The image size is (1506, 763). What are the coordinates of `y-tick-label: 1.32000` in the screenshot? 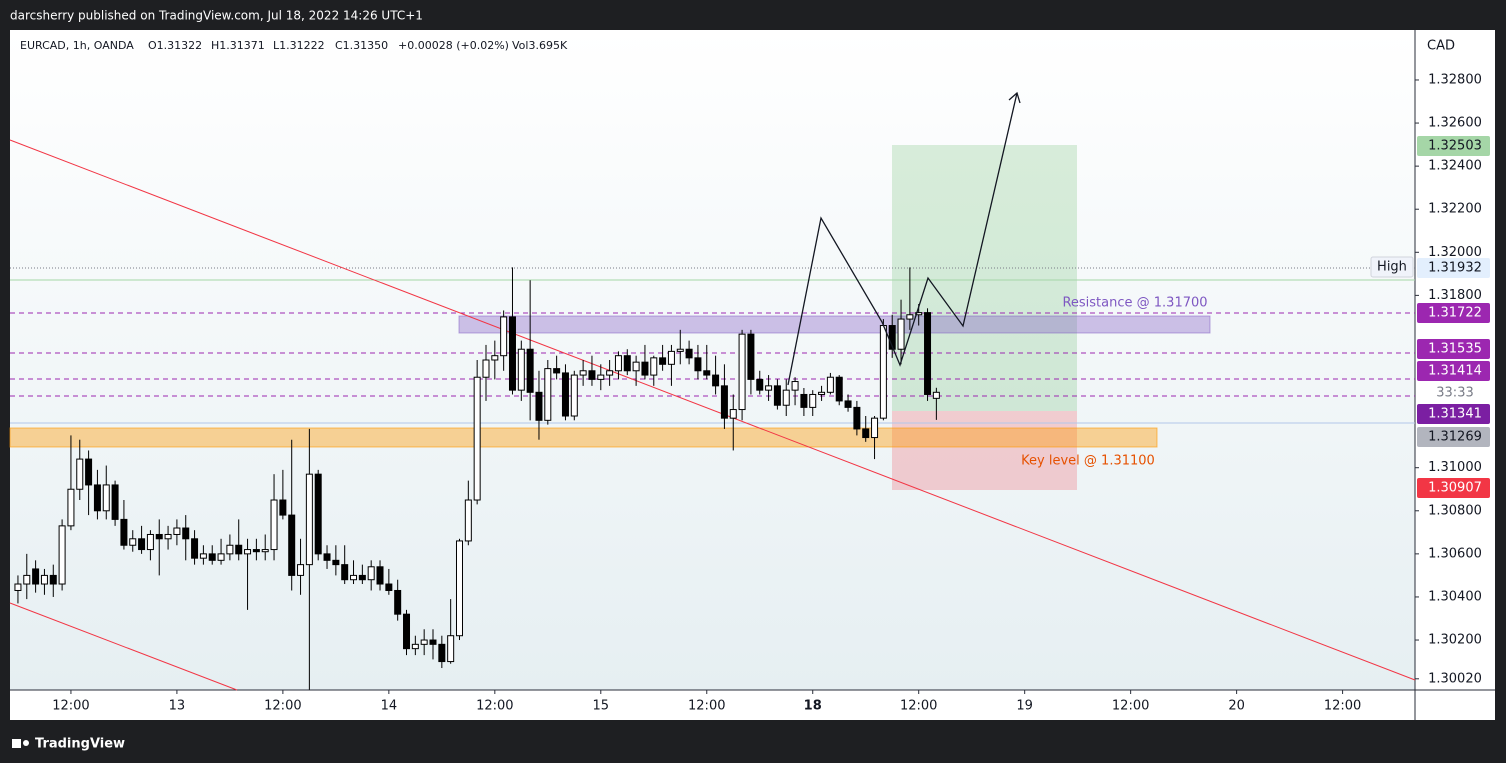 It's located at (1455, 252).